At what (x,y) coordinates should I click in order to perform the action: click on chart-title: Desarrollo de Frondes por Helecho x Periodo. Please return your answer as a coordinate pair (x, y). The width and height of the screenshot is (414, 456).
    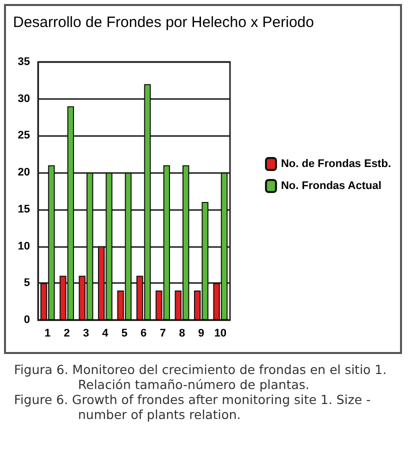
    Looking at the image, I should click on (163, 22).